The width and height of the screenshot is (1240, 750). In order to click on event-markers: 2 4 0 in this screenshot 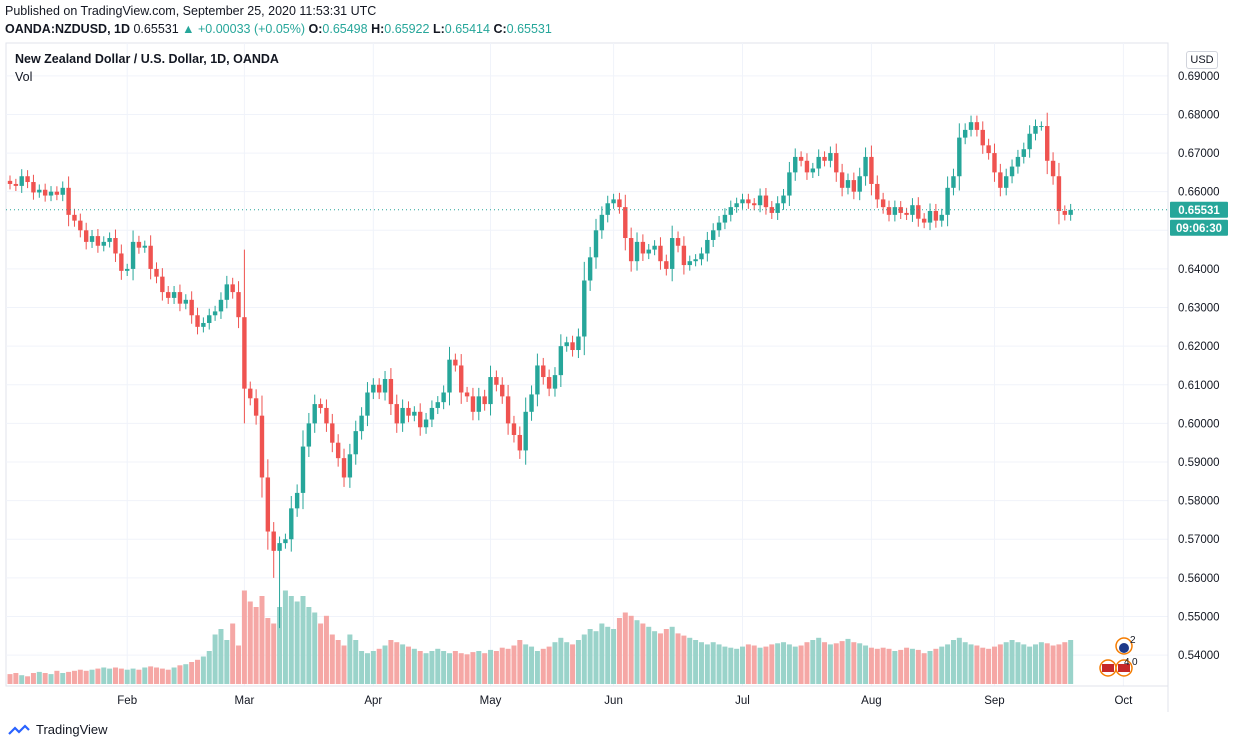, I will do `click(1118, 656)`.